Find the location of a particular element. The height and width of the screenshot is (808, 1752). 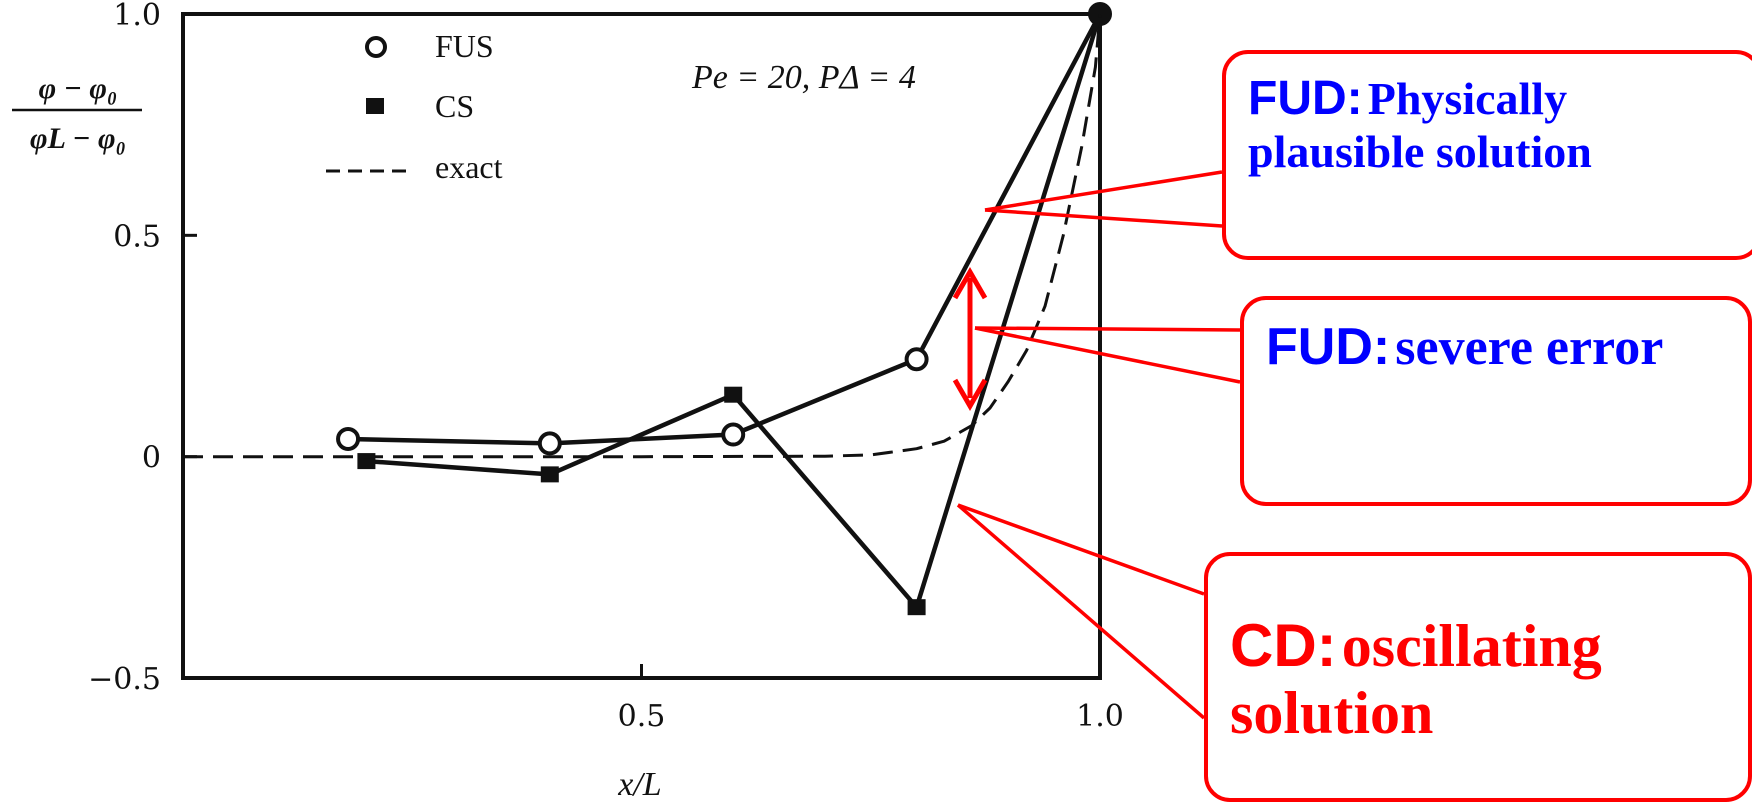

callout-fud-error-text: severe error is located at coordinates (1529, 347).